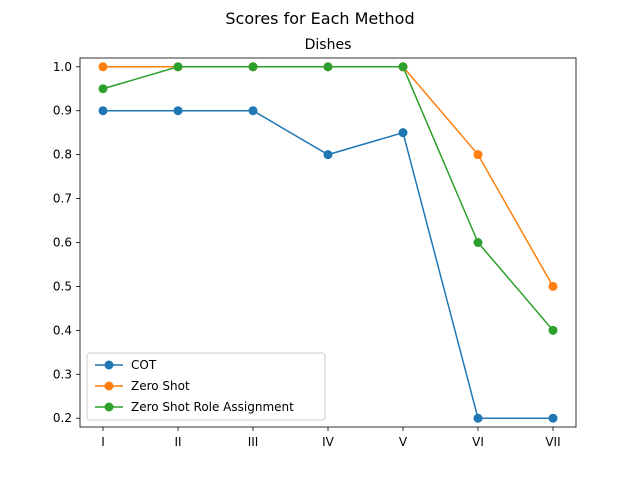 Image resolution: width=640 pixels, height=480 pixels. I want to click on y-axis: 0.2 0.3 0.4 0.5 0.6 0.7 0.8 0.9 1.0, so click(66, 242).